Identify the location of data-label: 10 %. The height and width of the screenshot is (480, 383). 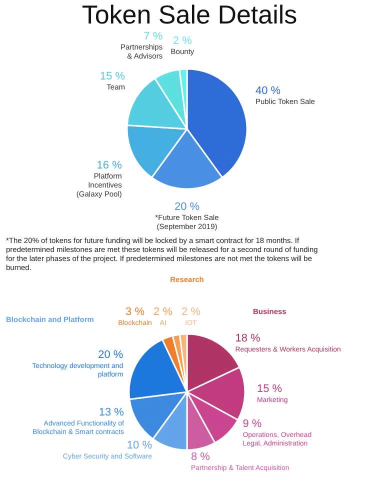
(139, 446).